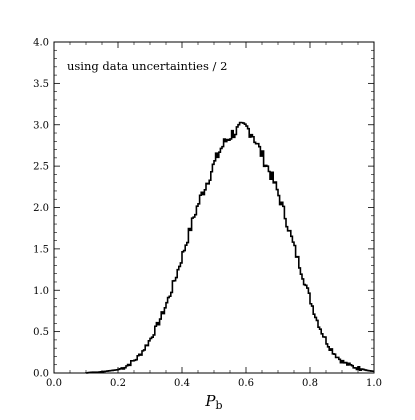 The image size is (415, 420). Describe the element at coordinates (41, 84) in the screenshot. I see `y-tick-label: 3.5` at that location.